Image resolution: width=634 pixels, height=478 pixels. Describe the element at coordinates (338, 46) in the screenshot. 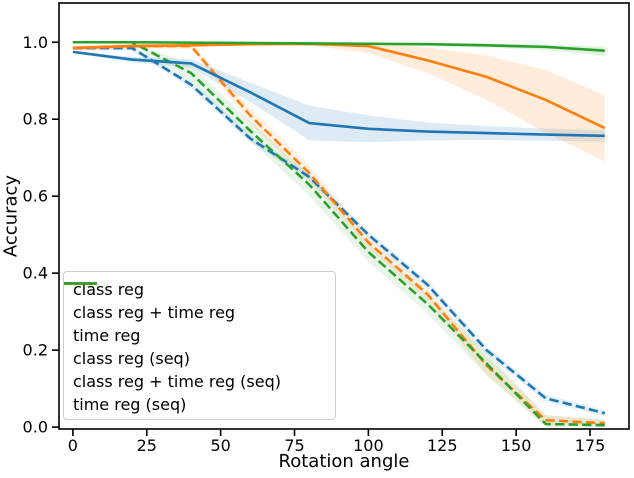

I see `series-line-time-reg-seq` at that location.